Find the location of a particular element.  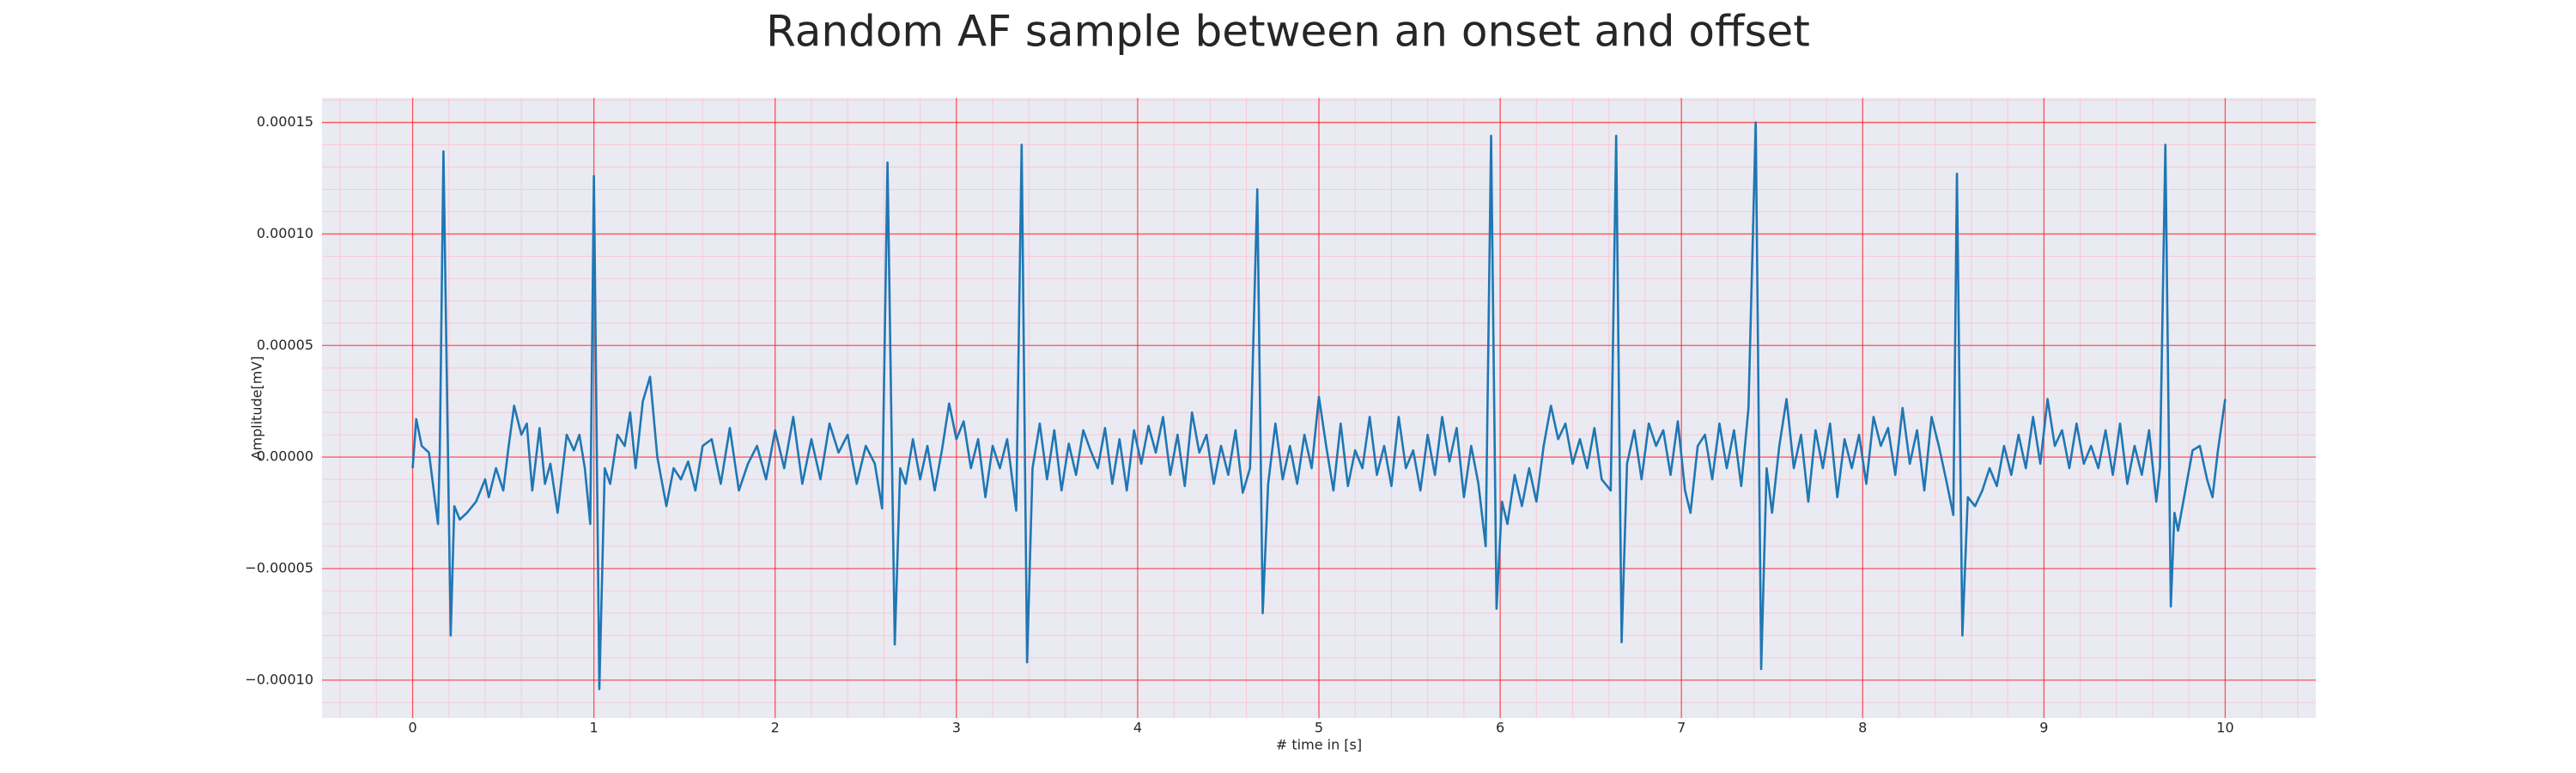

x-tick-label: 1 is located at coordinates (594, 728).